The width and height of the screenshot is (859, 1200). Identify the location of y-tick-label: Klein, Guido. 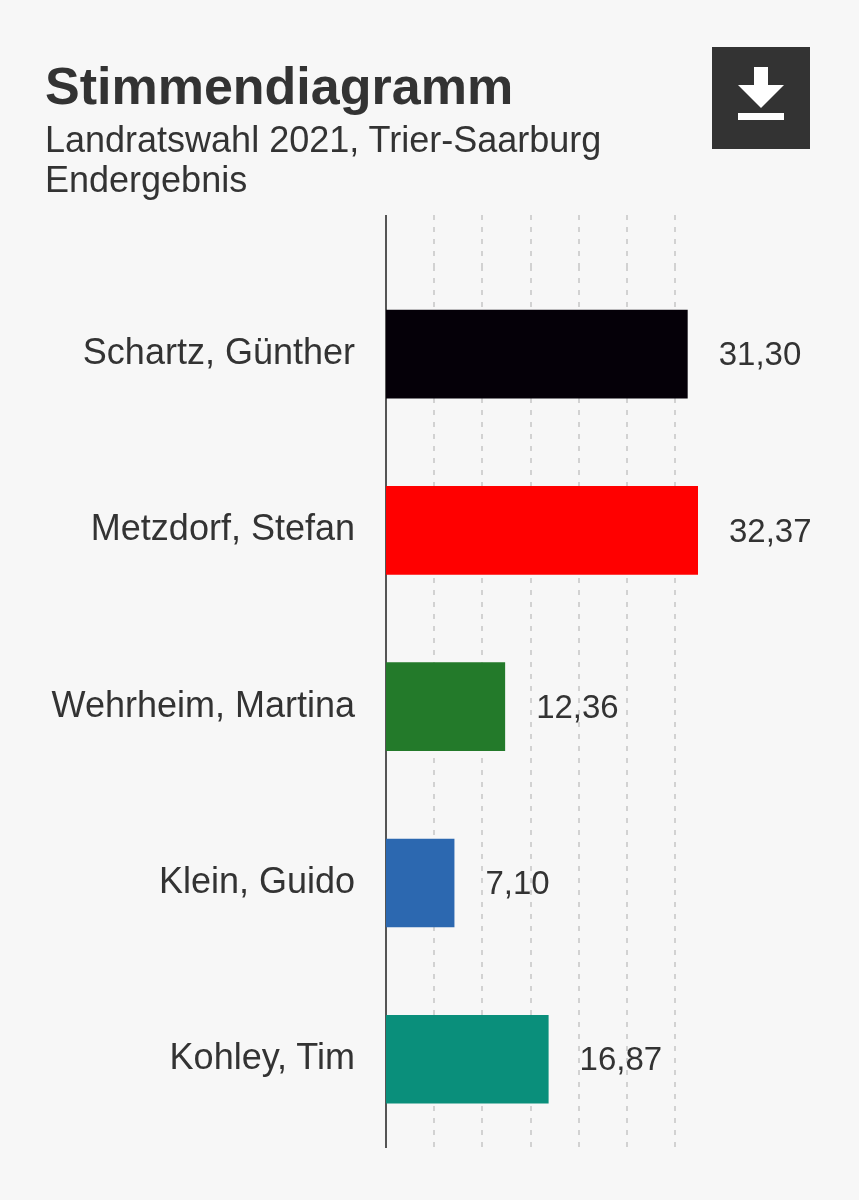
(256, 880).